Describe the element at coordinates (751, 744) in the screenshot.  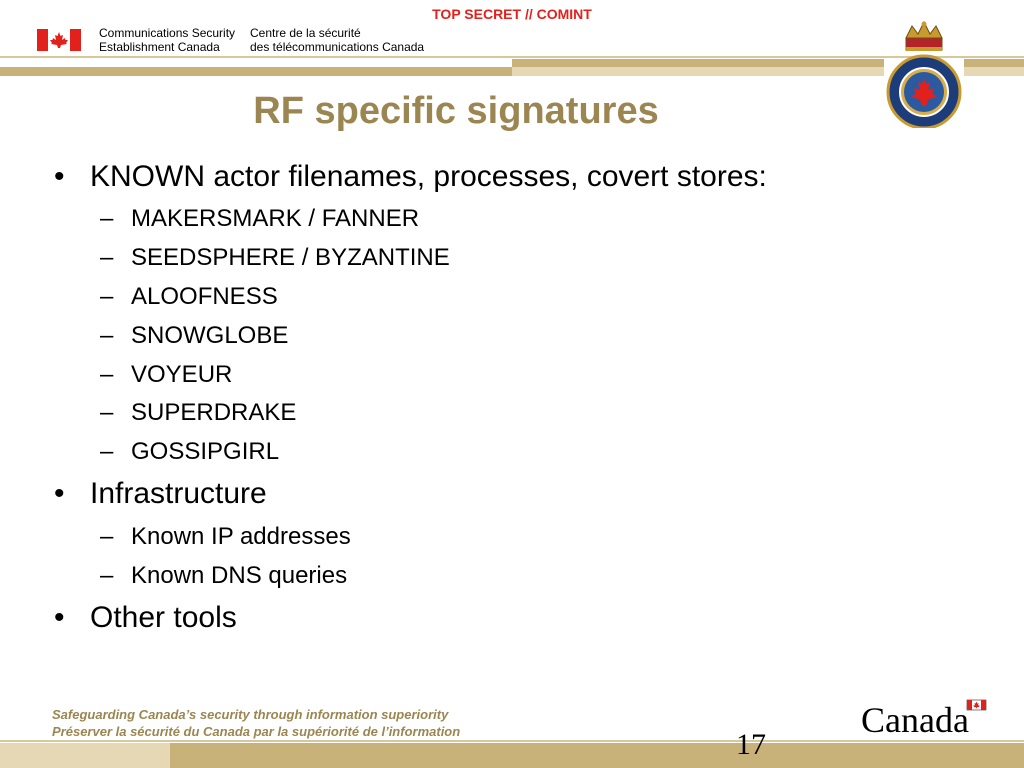
I see `page-number: 17` at that location.